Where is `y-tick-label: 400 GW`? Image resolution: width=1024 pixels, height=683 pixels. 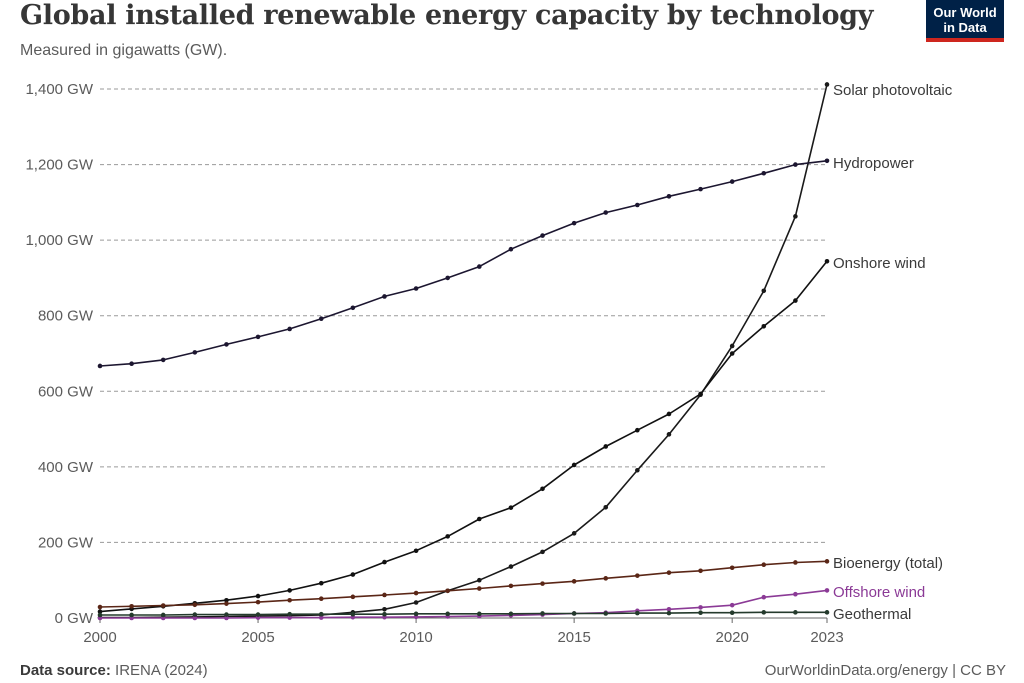
y-tick-label: 400 GW is located at coordinates (66, 467).